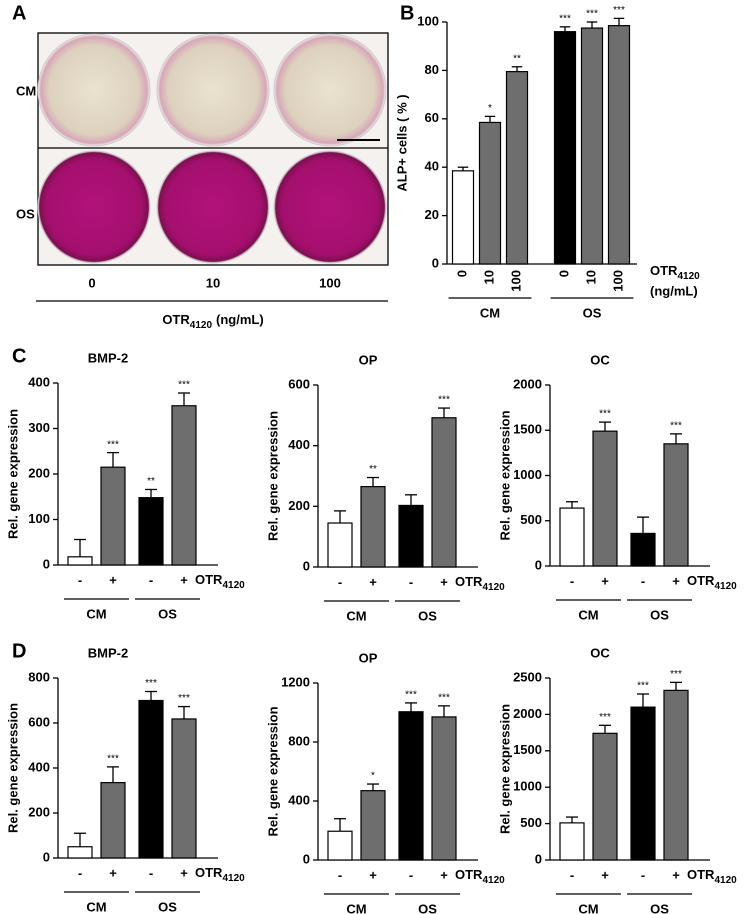 The height and width of the screenshot is (914, 750). What do you see at coordinates (108, 652) in the screenshot?
I see `chart-title: BMP-2` at bounding box center [108, 652].